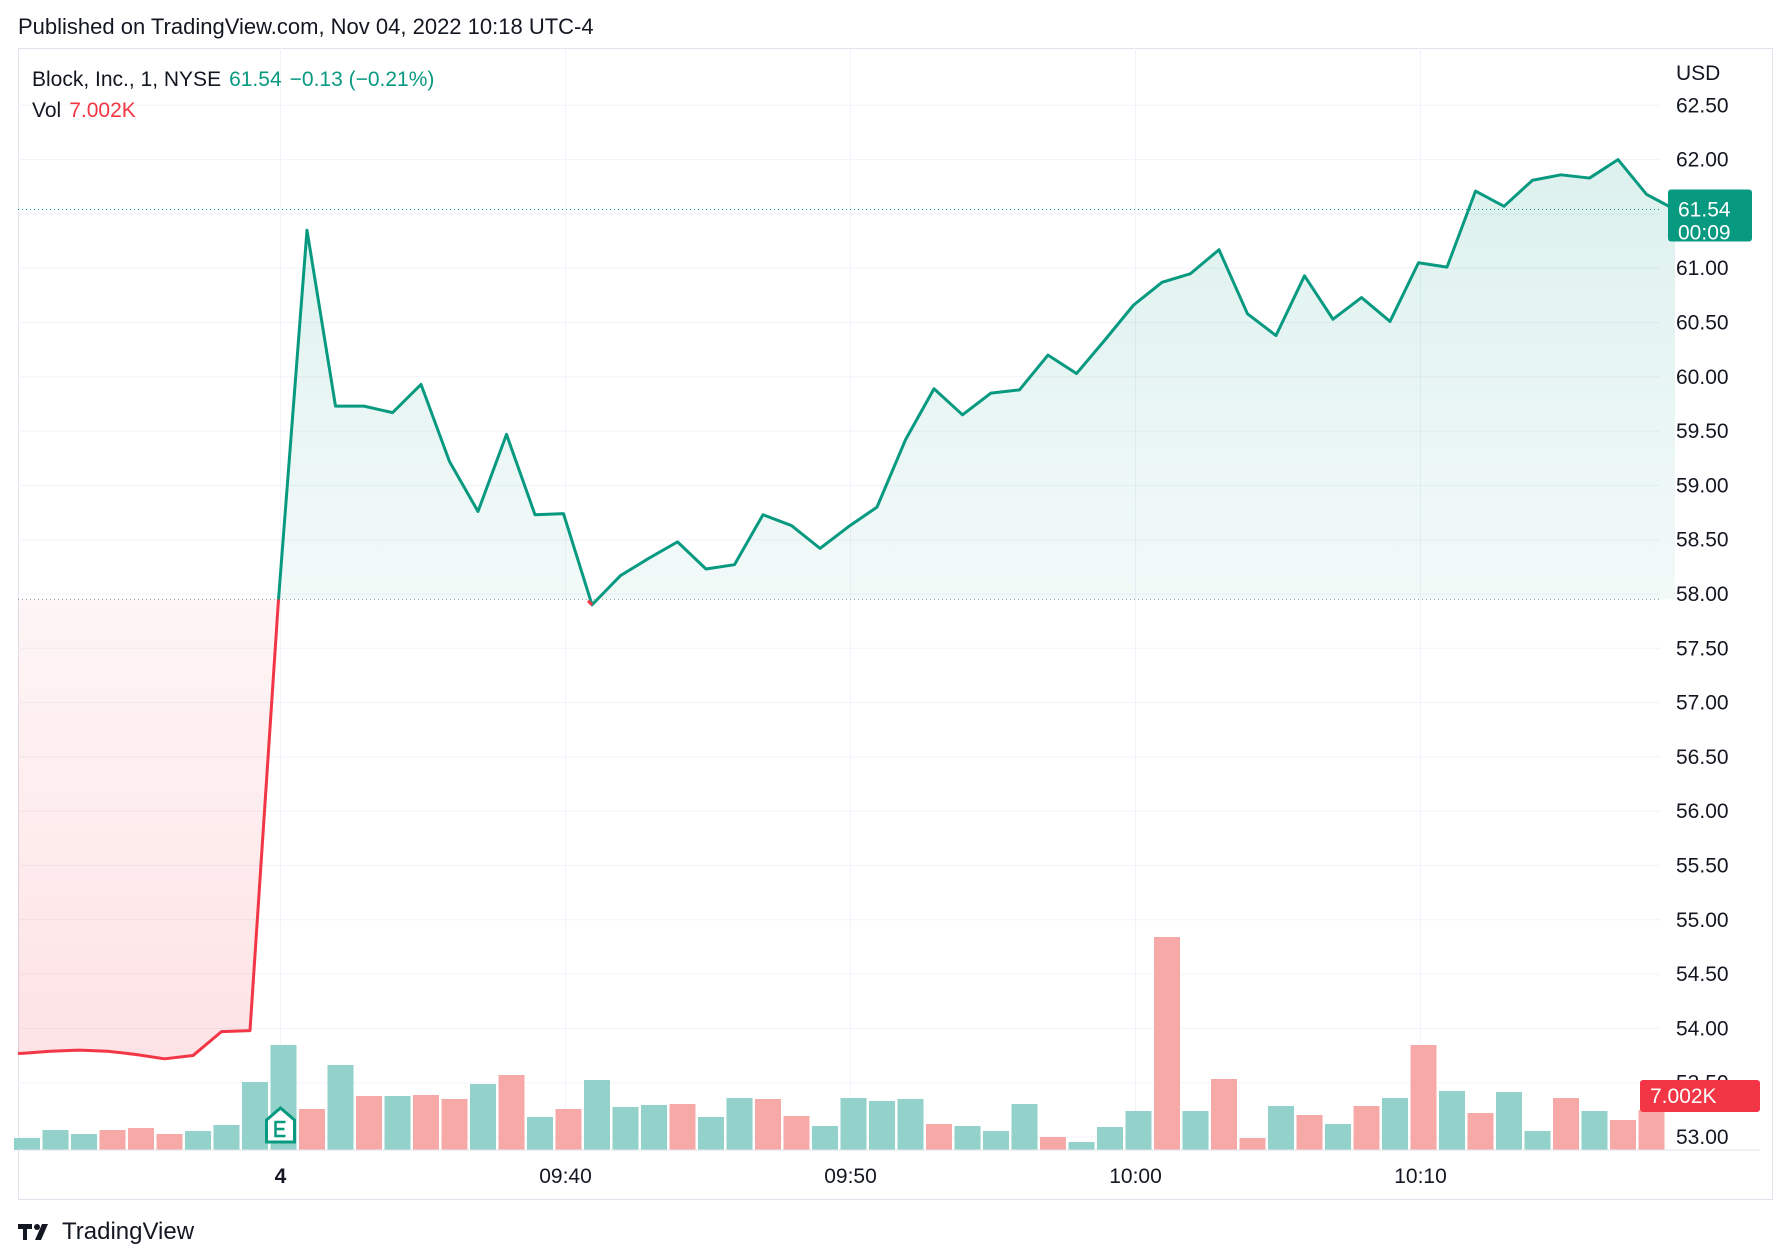 The image size is (1781, 1260). Describe the element at coordinates (33, 1232) in the screenshot. I see `tradingview-logo-icon` at that location.